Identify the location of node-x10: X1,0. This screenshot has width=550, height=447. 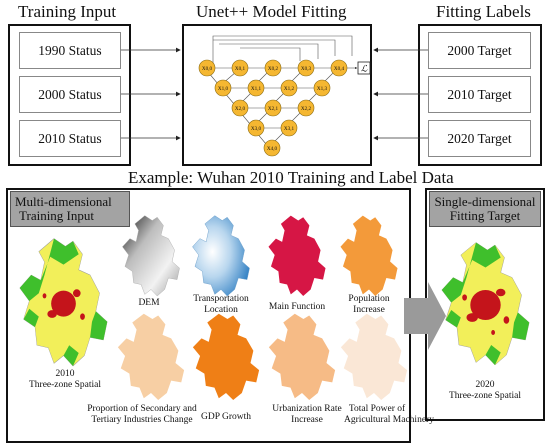
(223, 89).